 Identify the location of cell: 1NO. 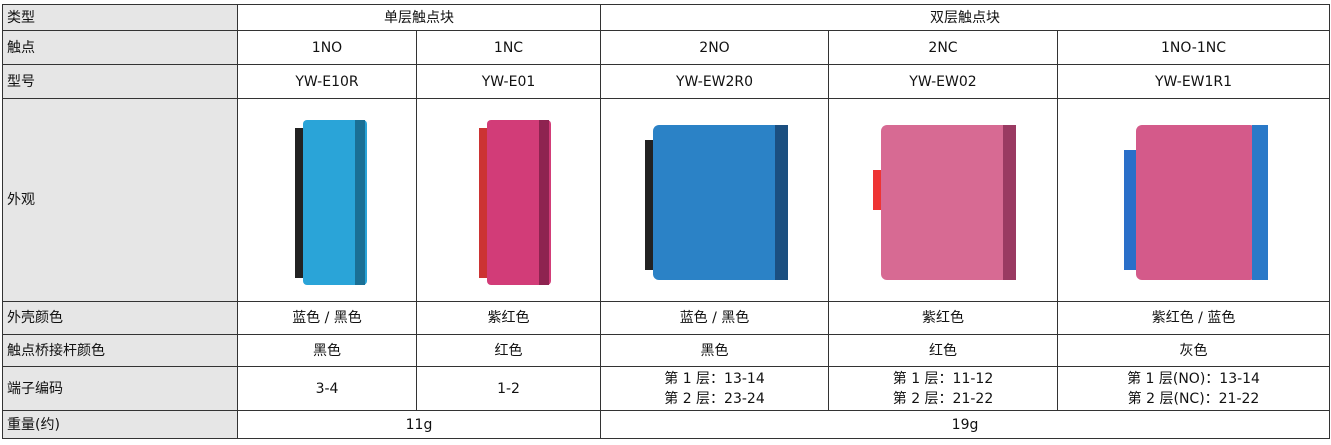
(327, 47).